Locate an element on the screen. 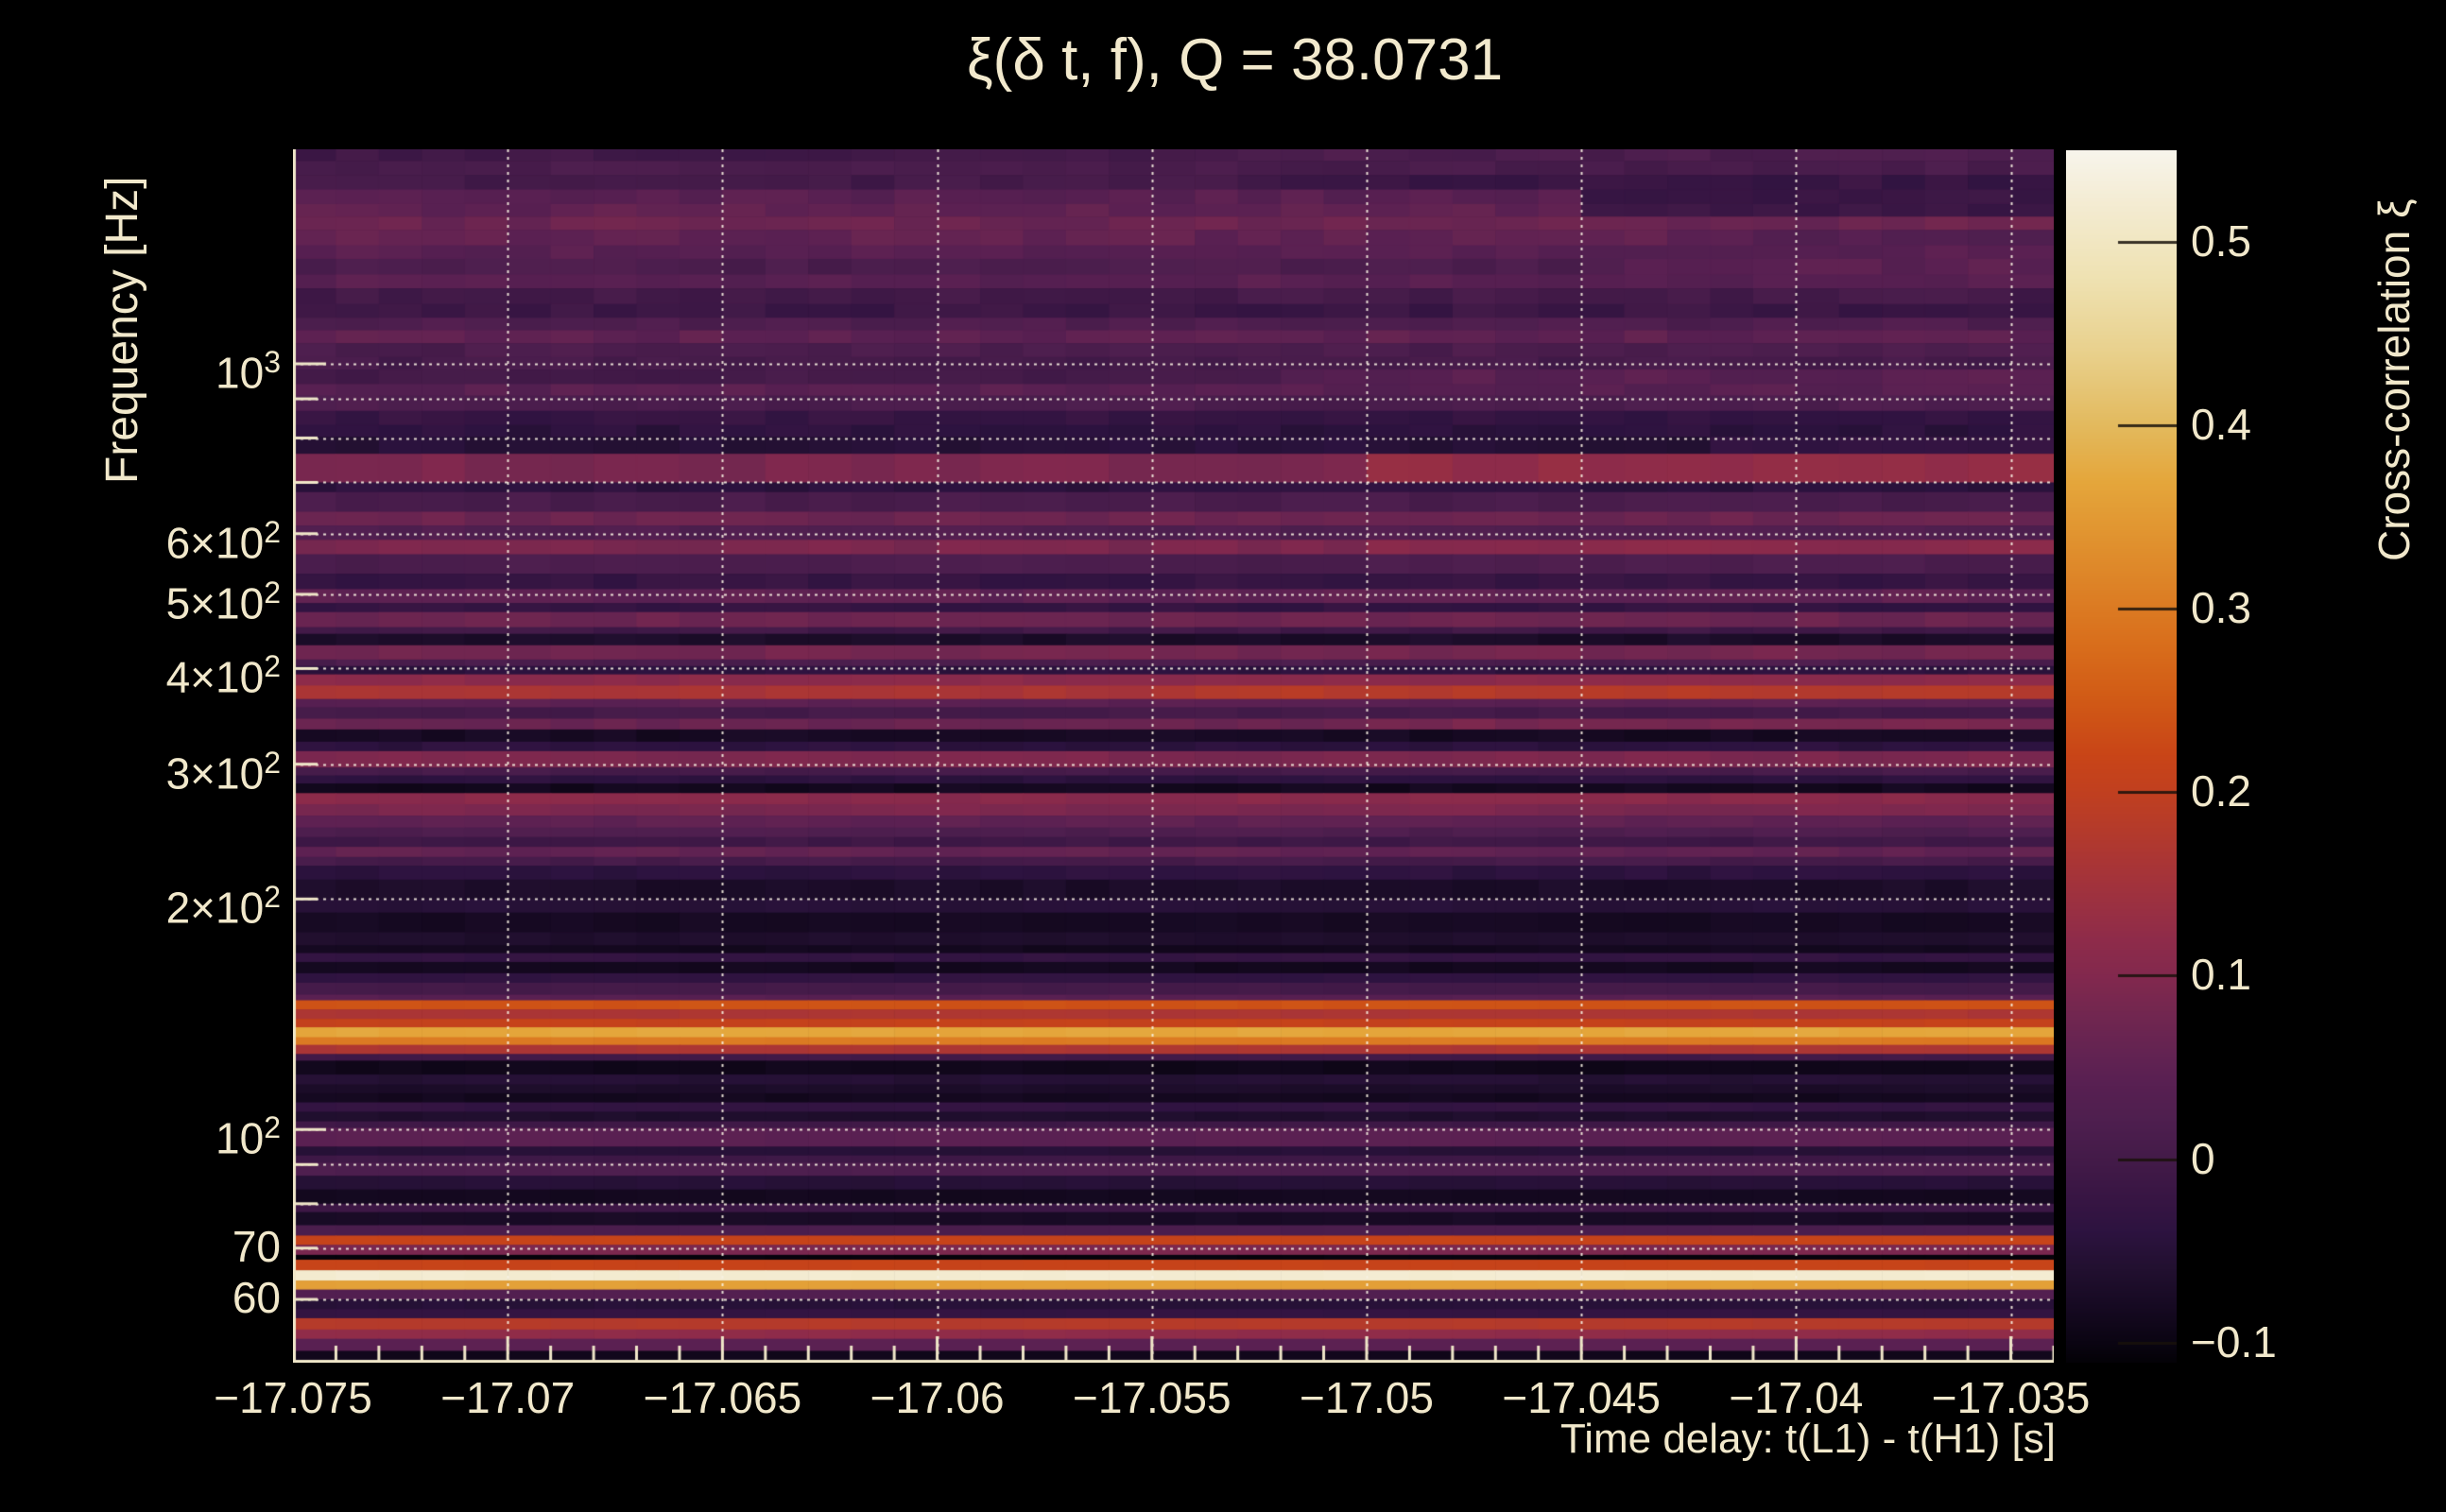  colorbar-tick-label: −0.1 is located at coordinates (2234, 1341).